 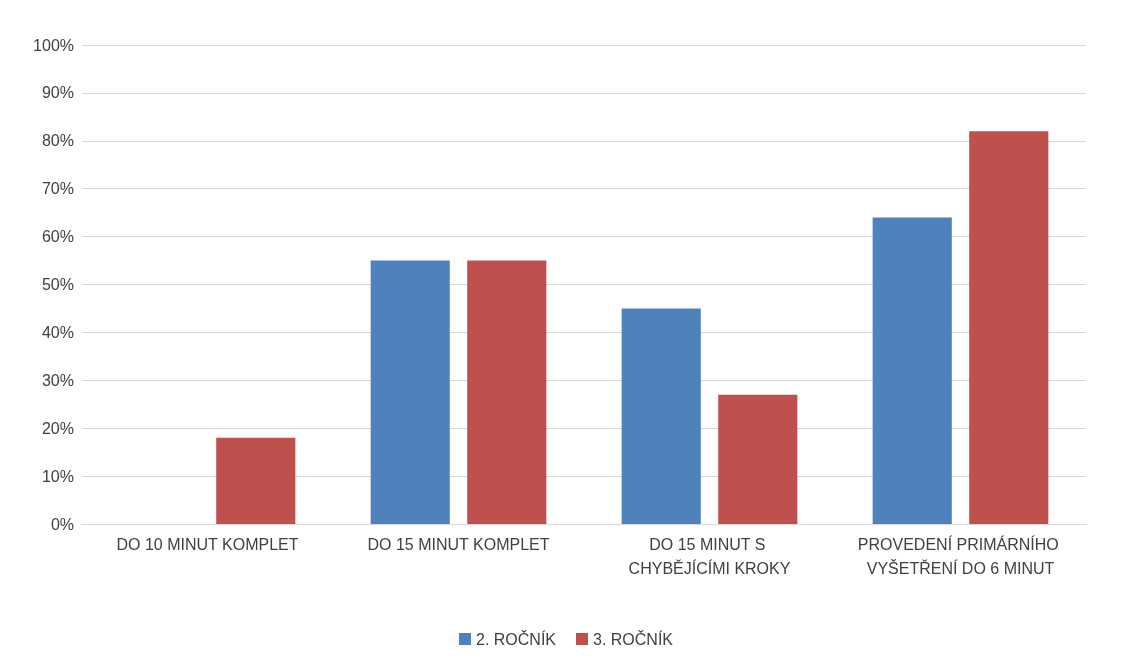 What do you see at coordinates (709, 556) in the screenshot?
I see `x-tick-label: DO 15 MINUT S CHYBĚJÍCÍMI KROKY` at bounding box center [709, 556].